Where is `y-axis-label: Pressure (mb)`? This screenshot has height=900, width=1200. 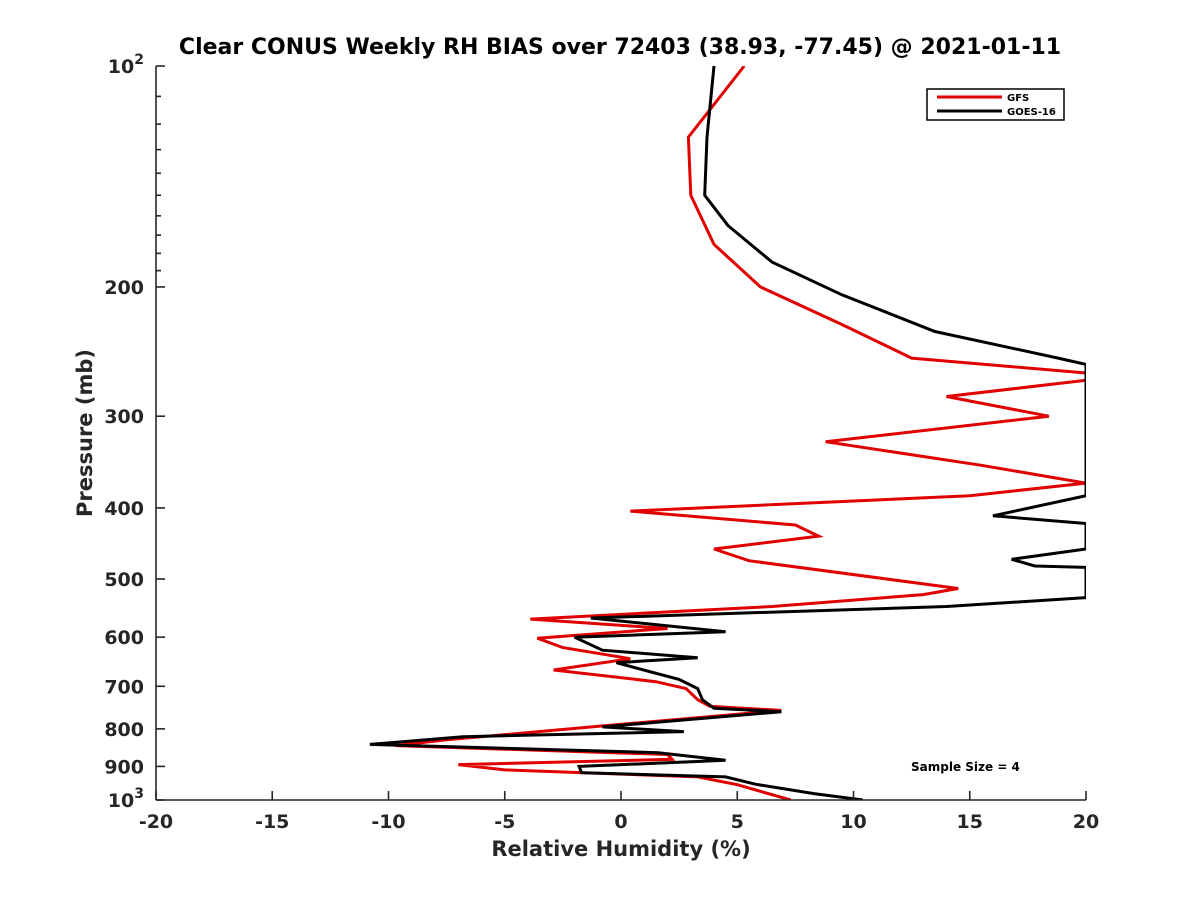 y-axis-label: Pressure (mb) is located at coordinates (85, 433).